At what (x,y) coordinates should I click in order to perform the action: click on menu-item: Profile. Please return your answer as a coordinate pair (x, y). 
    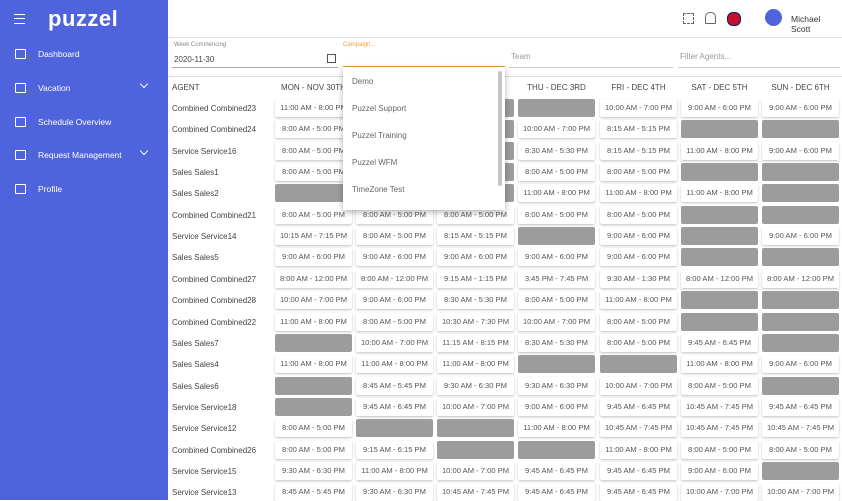
    Looking at the image, I should click on (84, 189).